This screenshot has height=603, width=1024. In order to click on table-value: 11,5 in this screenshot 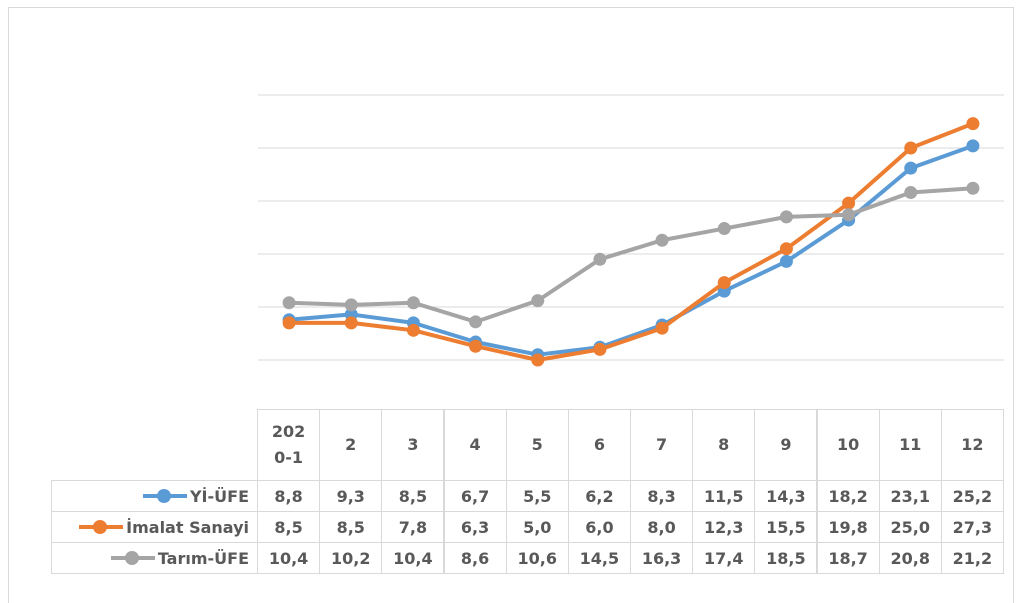, I will do `click(724, 496)`.